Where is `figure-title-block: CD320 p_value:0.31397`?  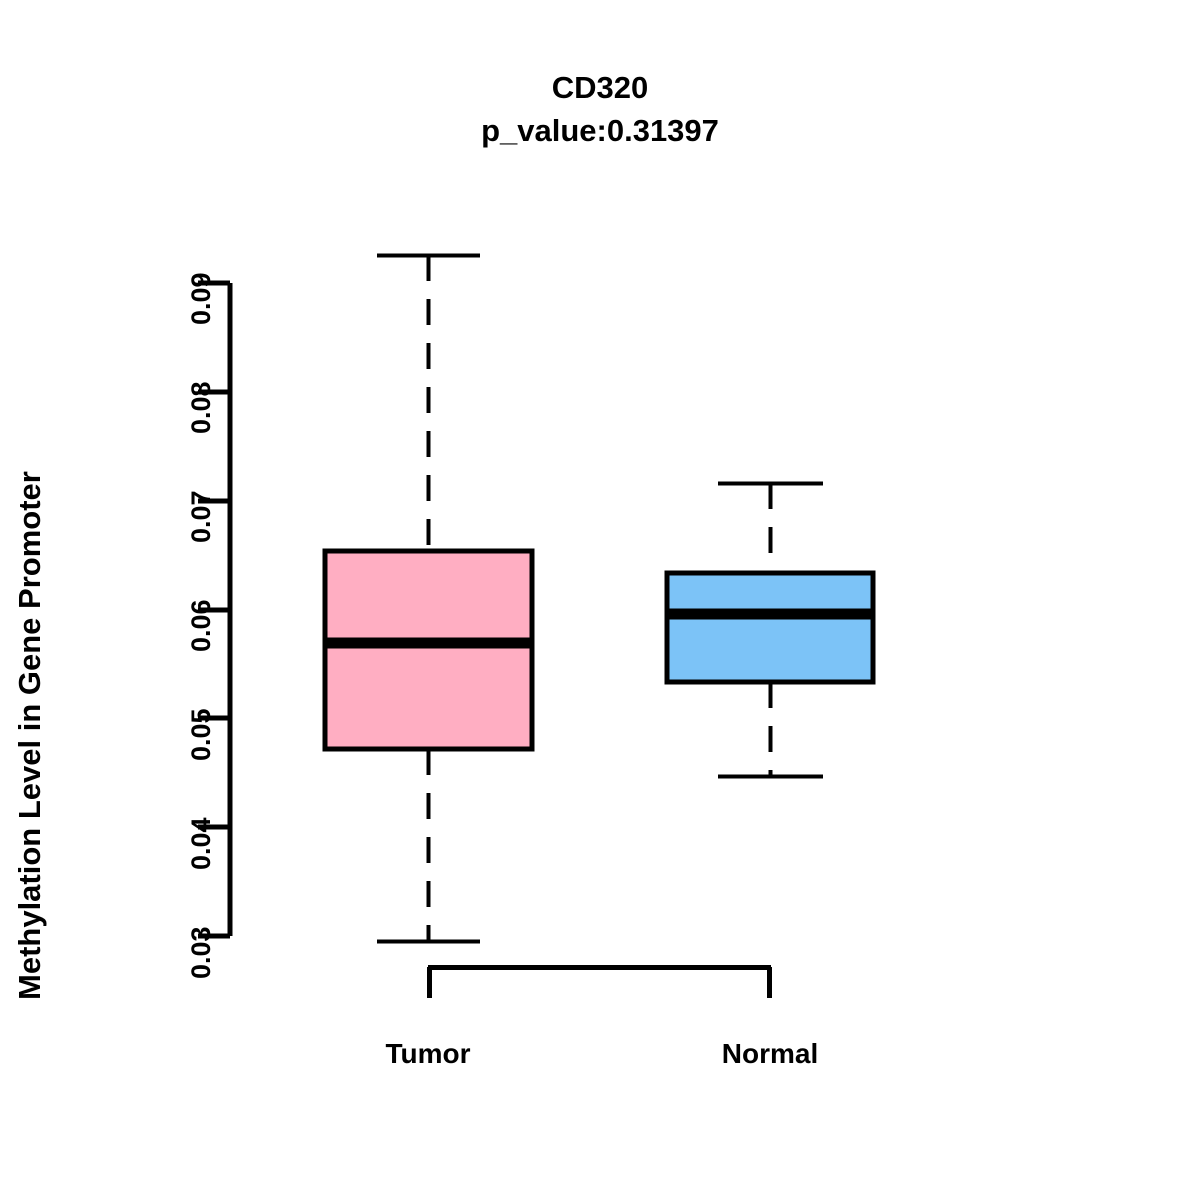
figure-title-block: CD320 p_value:0.31397 is located at coordinates (600, 109).